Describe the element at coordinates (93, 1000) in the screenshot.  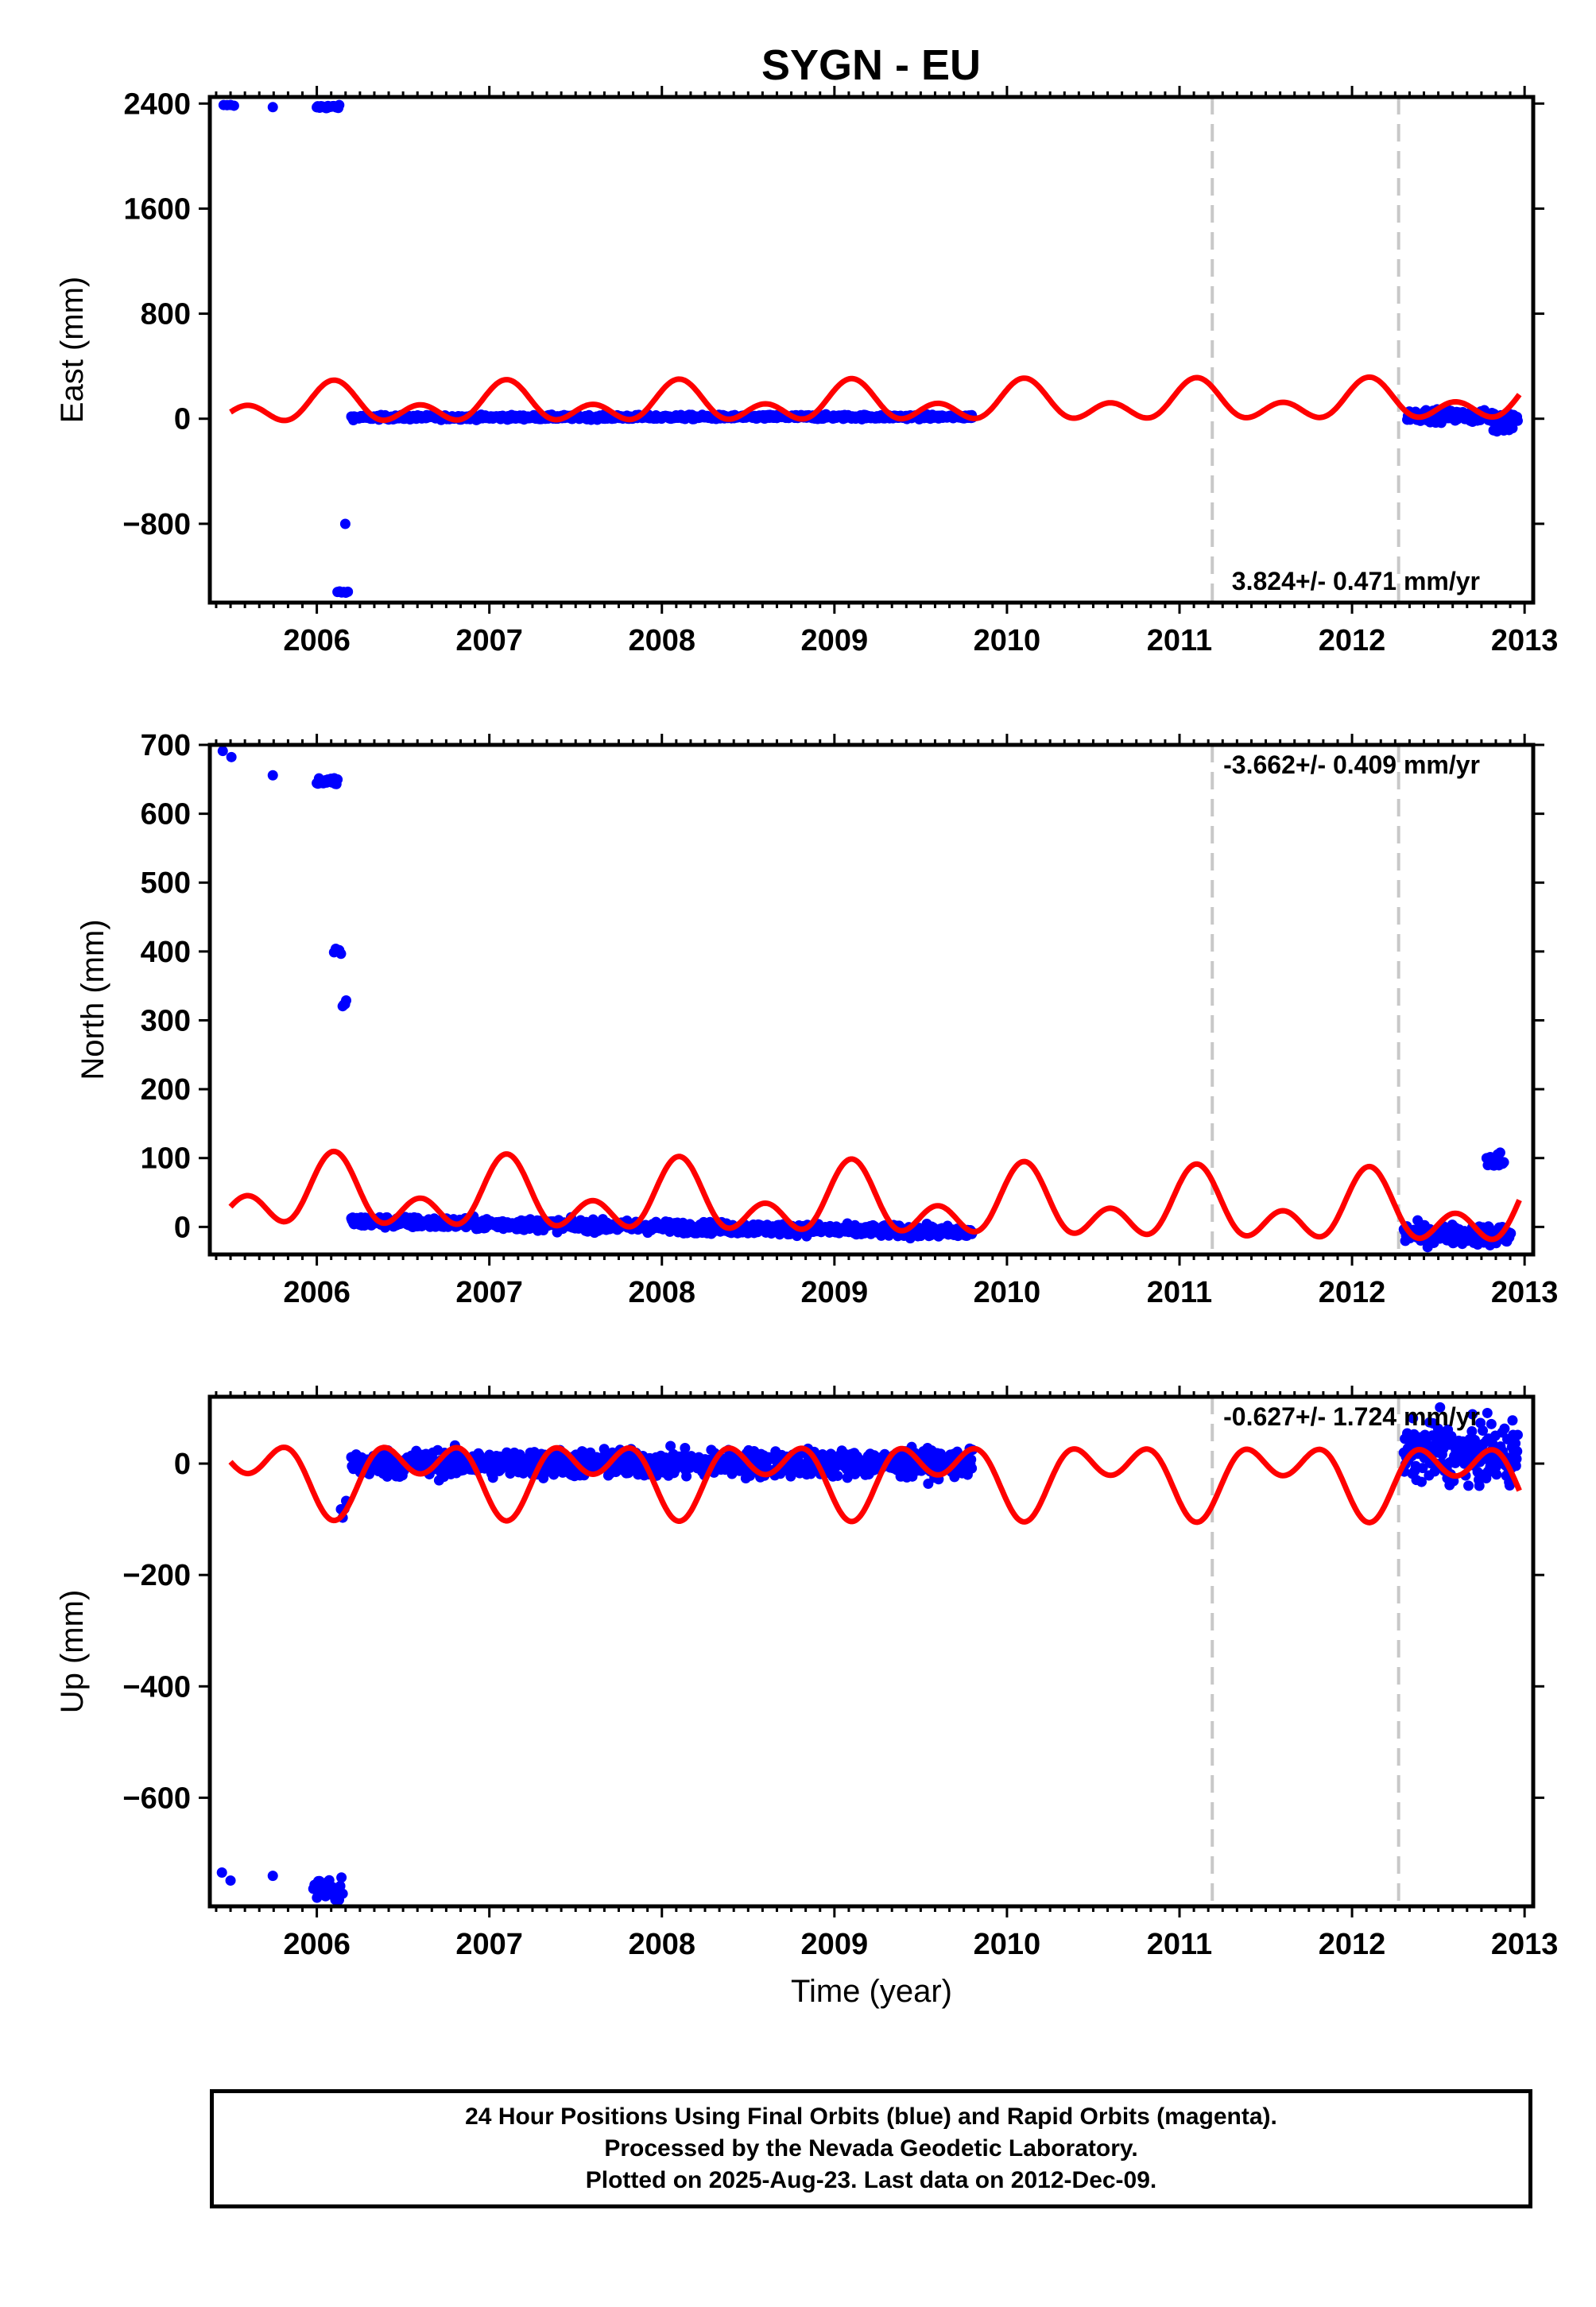
I see `y-axis-label: North (mm)` at that location.